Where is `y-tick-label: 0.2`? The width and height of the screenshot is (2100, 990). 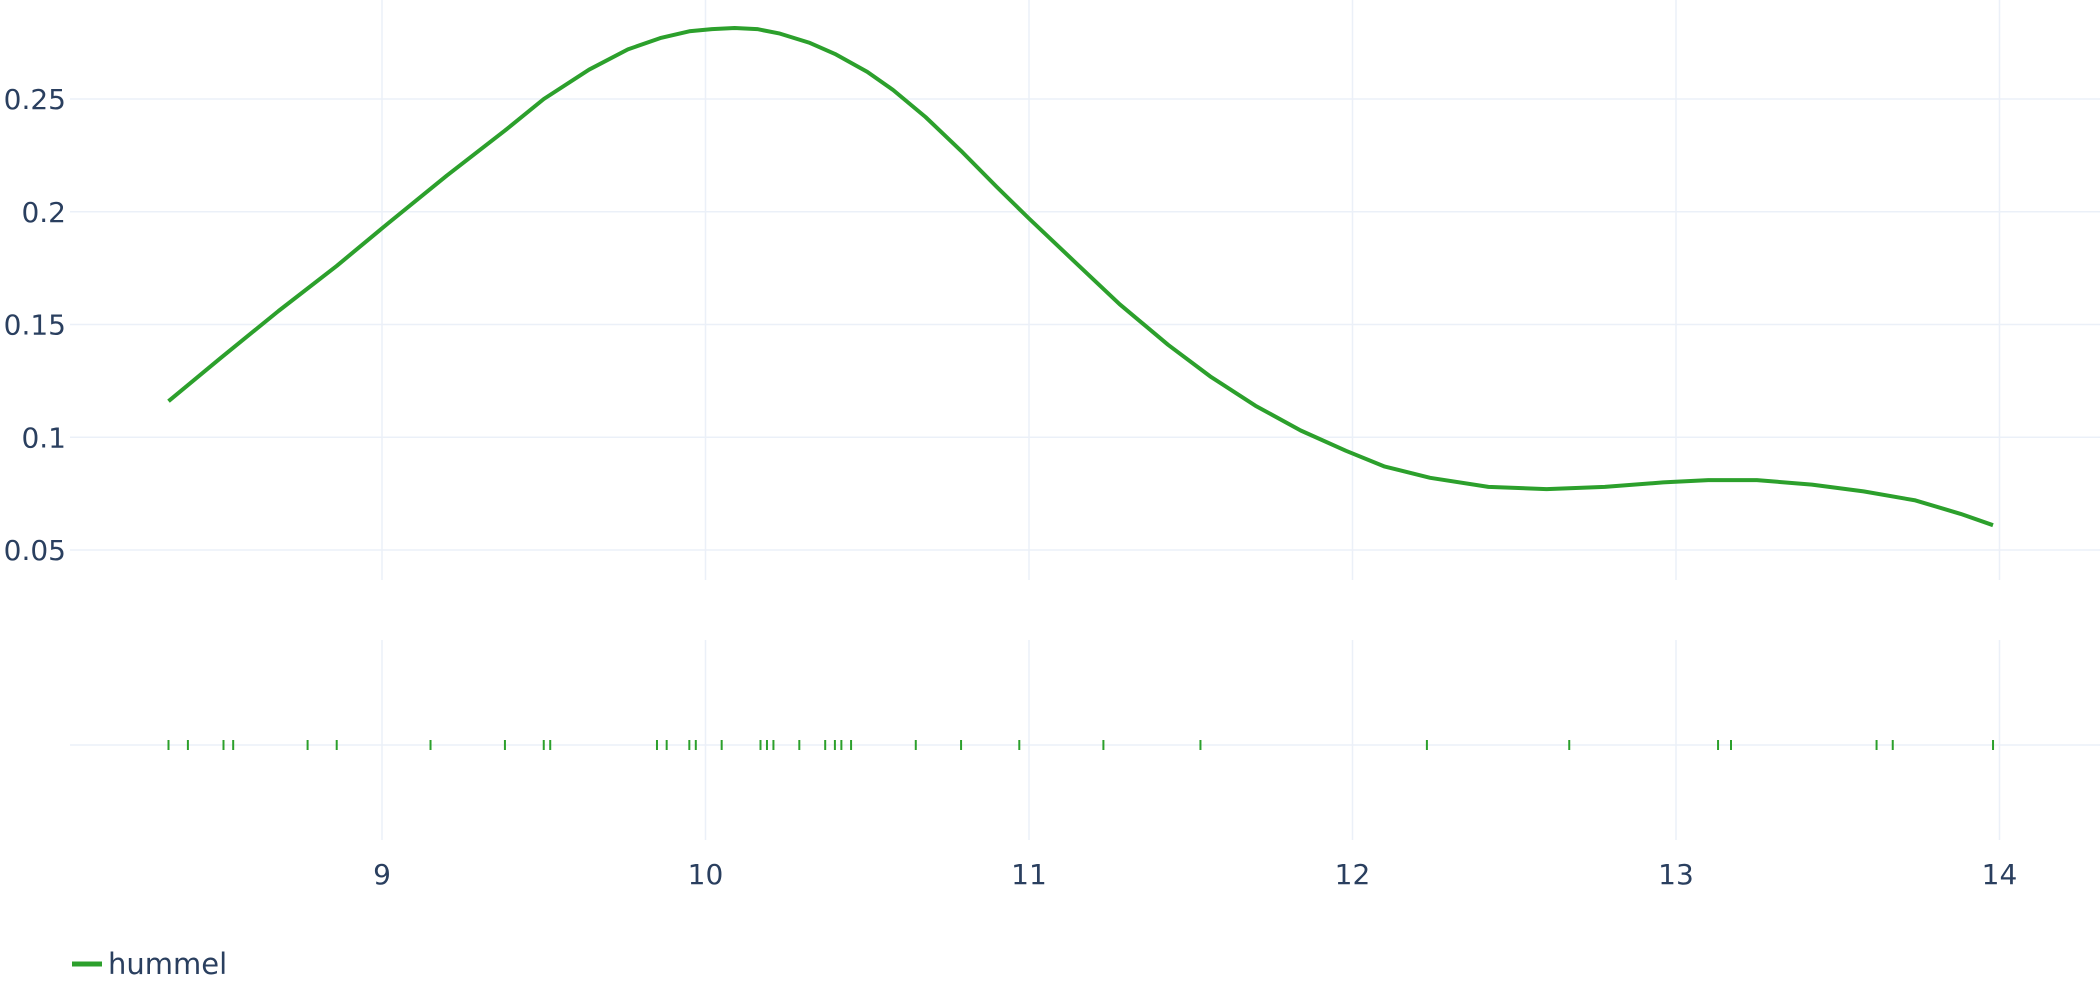
y-tick-label: 0.2 is located at coordinates (43, 212).